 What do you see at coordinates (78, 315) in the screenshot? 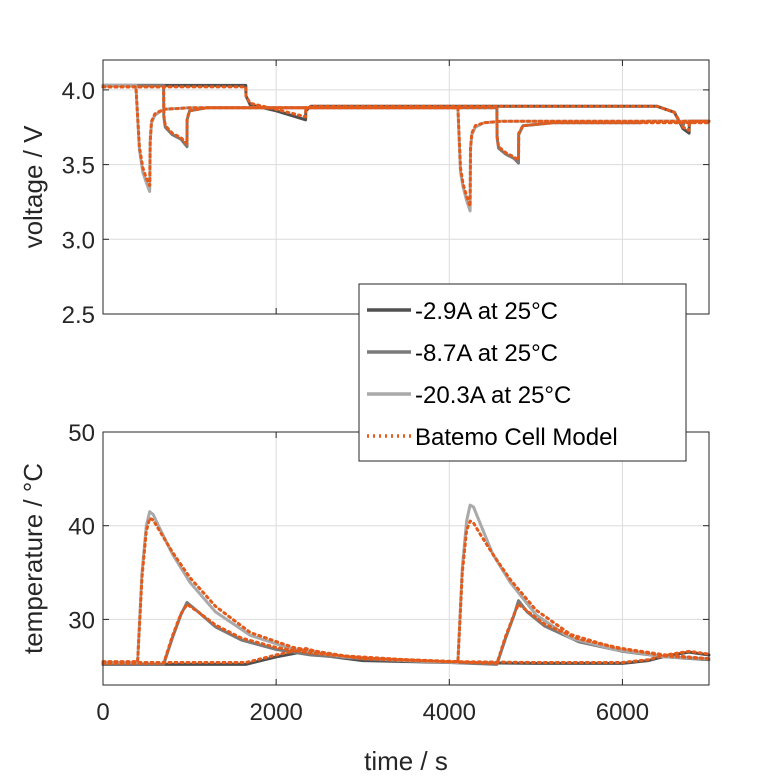
I see `y-tick-label: 2.5` at bounding box center [78, 315].